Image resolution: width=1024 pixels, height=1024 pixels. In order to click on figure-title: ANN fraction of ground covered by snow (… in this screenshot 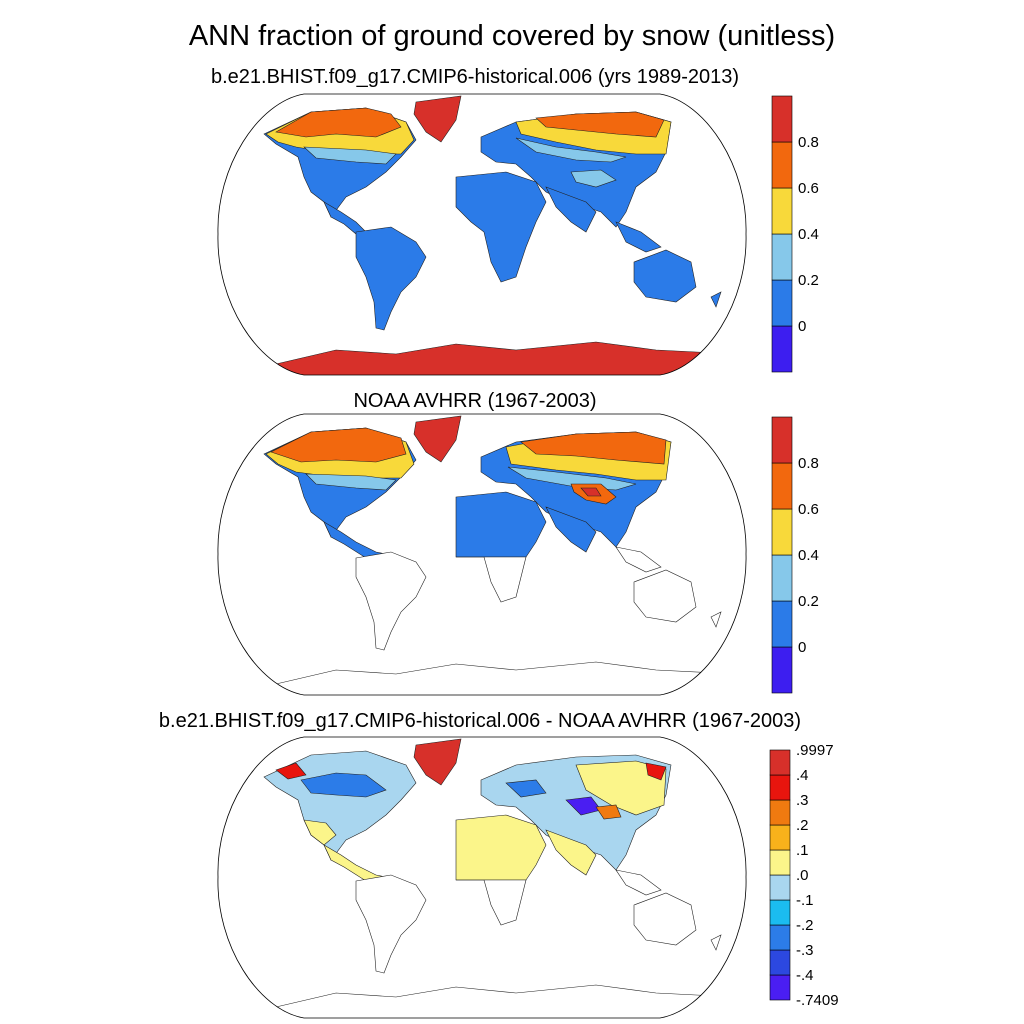, I will do `click(512, 36)`.